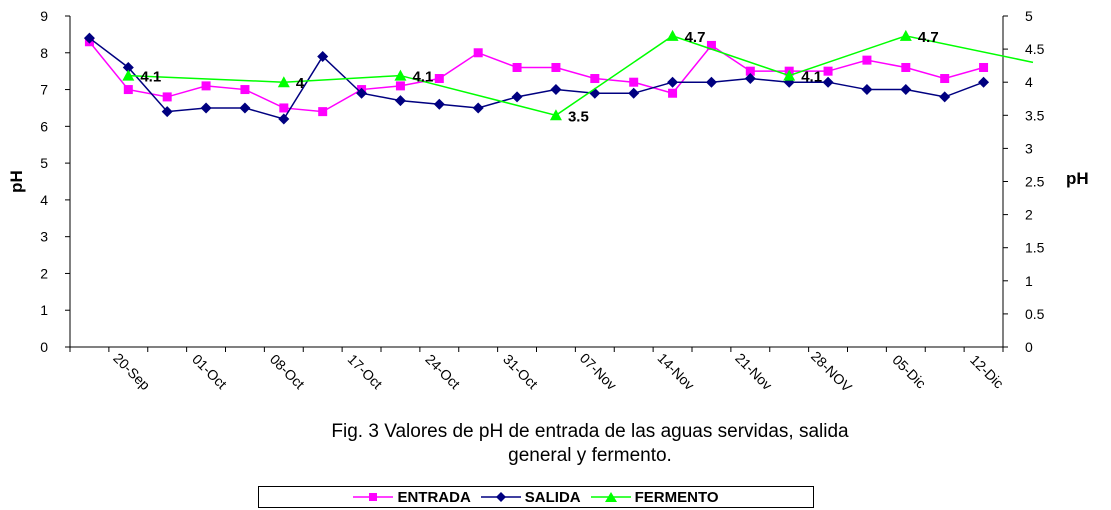 The width and height of the screenshot is (1111, 510). Describe the element at coordinates (676, 497) in the screenshot. I see `legend-label-fermento: FERMENTO` at that location.